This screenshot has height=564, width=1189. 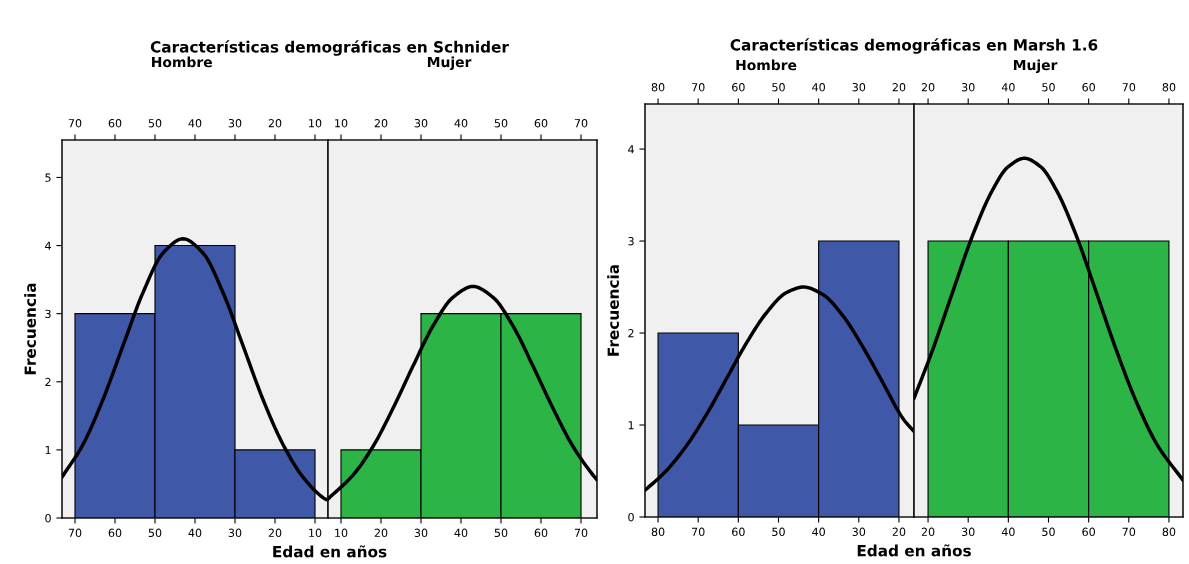 I want to click on chart-title: Características demográficas en Marsh 1.6, so click(x=914, y=46).